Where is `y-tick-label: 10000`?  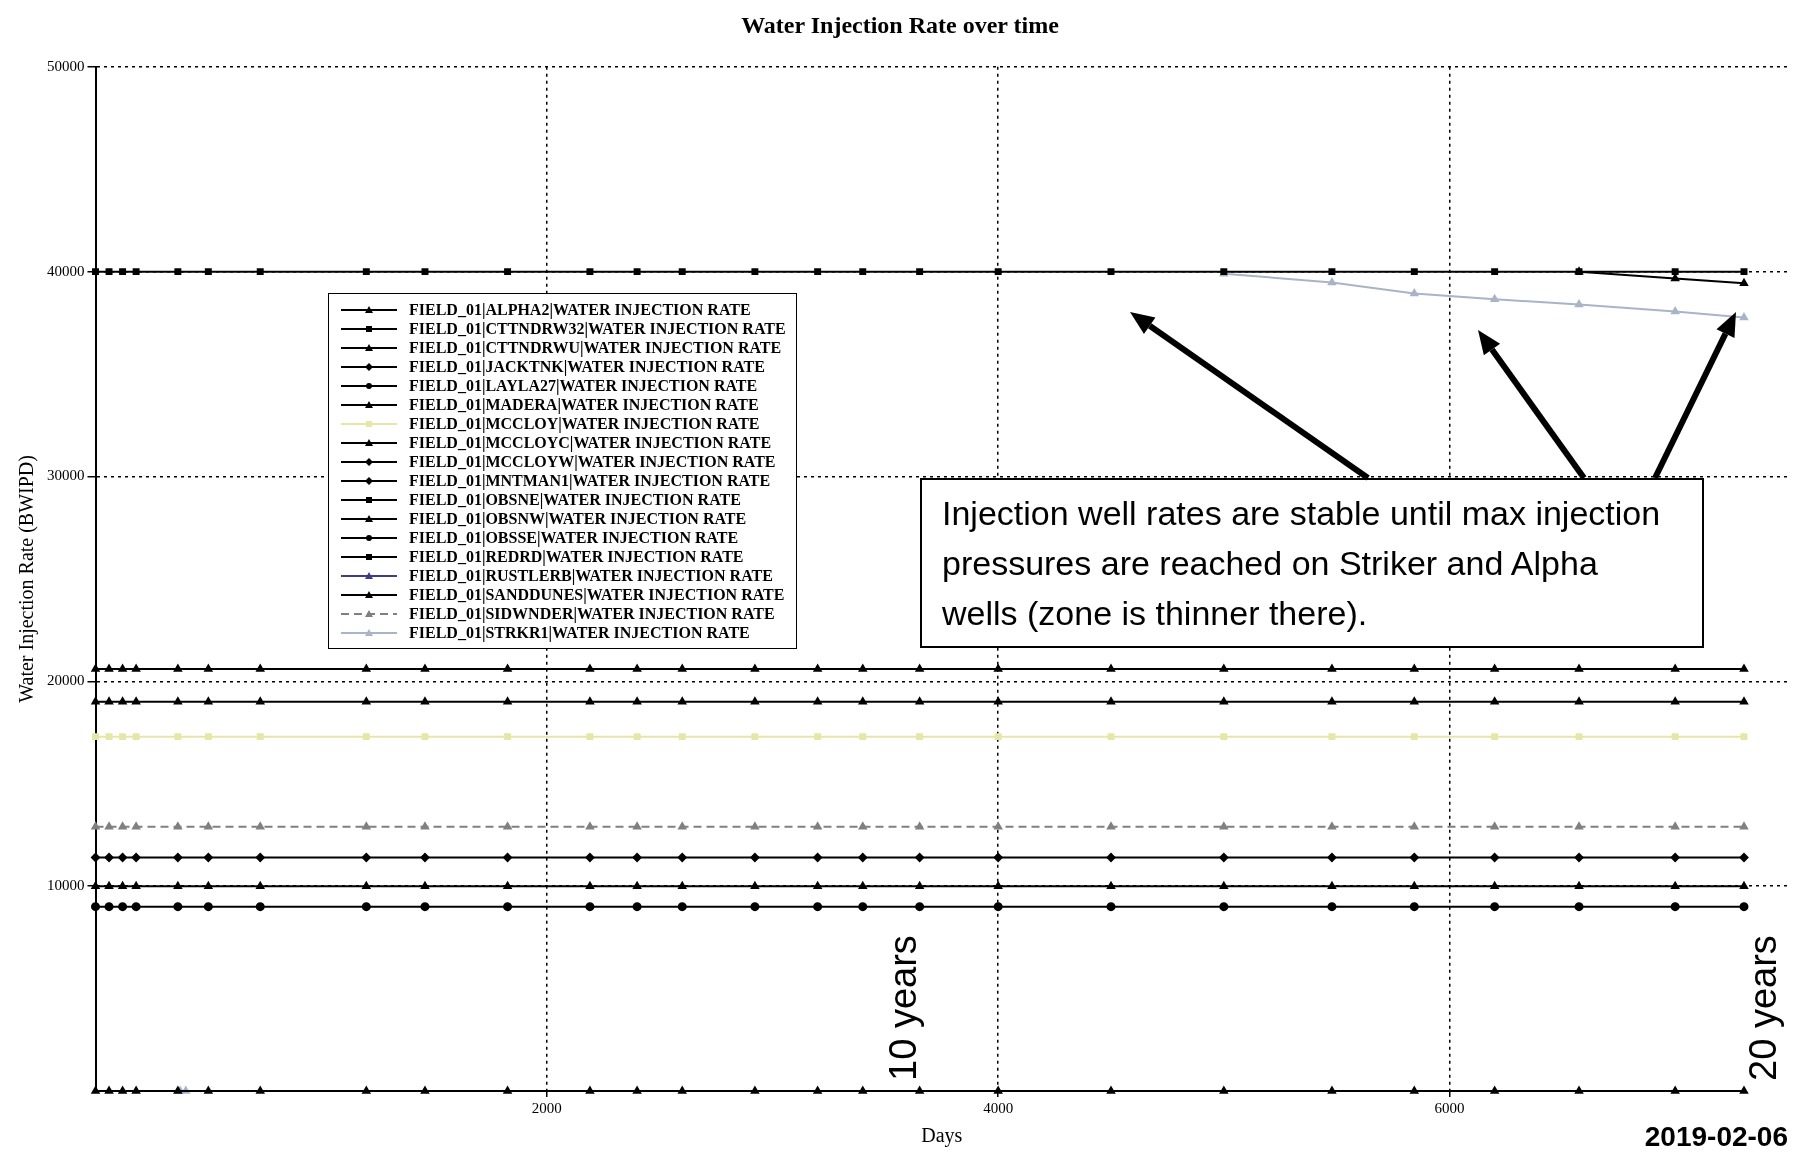
y-tick-label: 10000 is located at coordinates (66, 885).